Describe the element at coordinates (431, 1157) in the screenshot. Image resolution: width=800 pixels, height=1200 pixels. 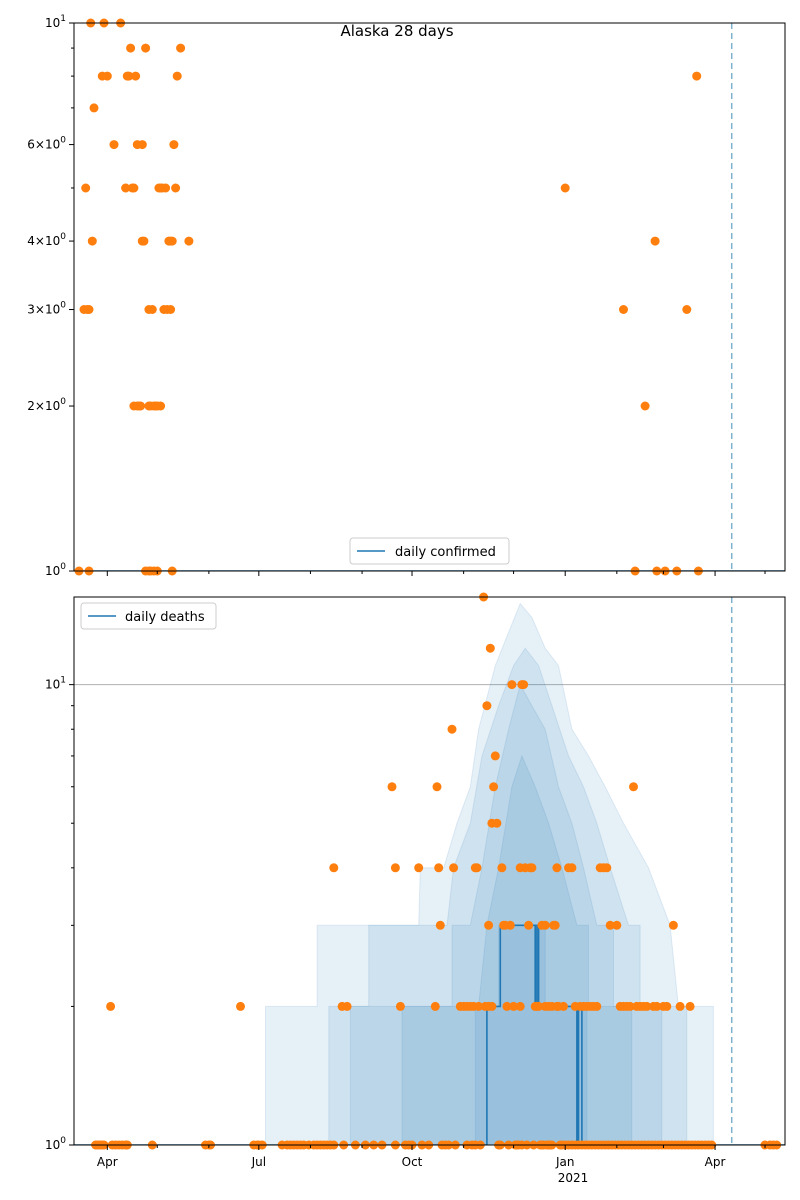
I see `deaths-x-ticks: Apr Jul Oct Jan Apr` at that location.